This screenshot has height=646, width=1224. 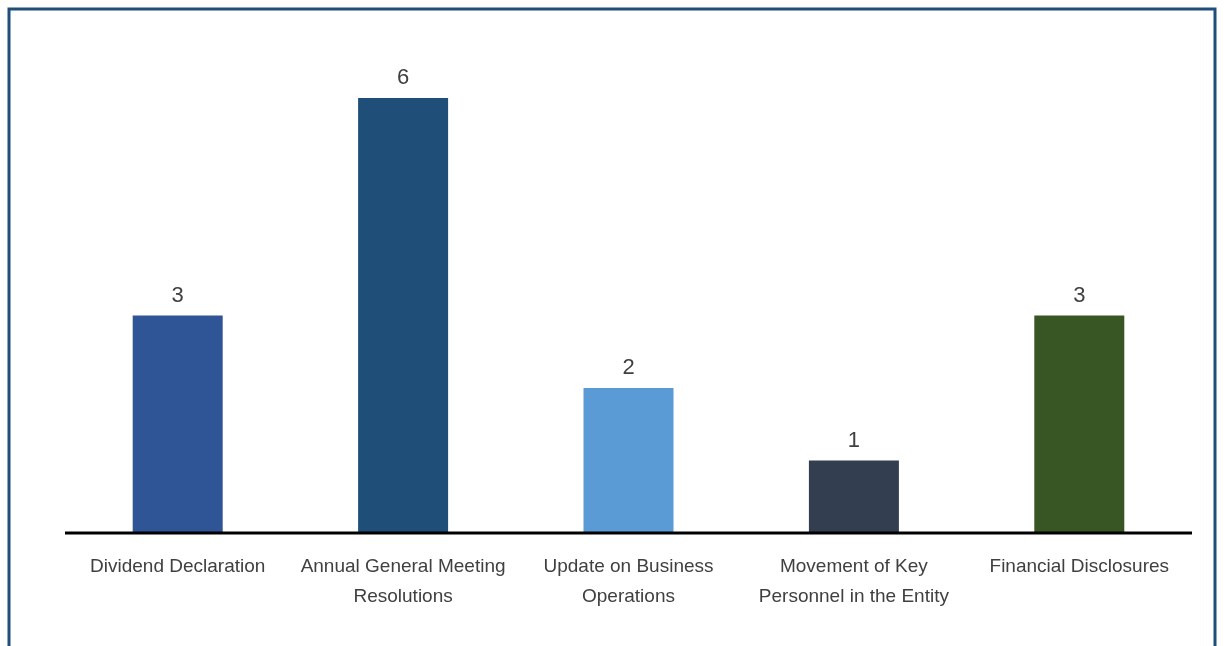 I want to click on data-label: 6, so click(x=403, y=76).